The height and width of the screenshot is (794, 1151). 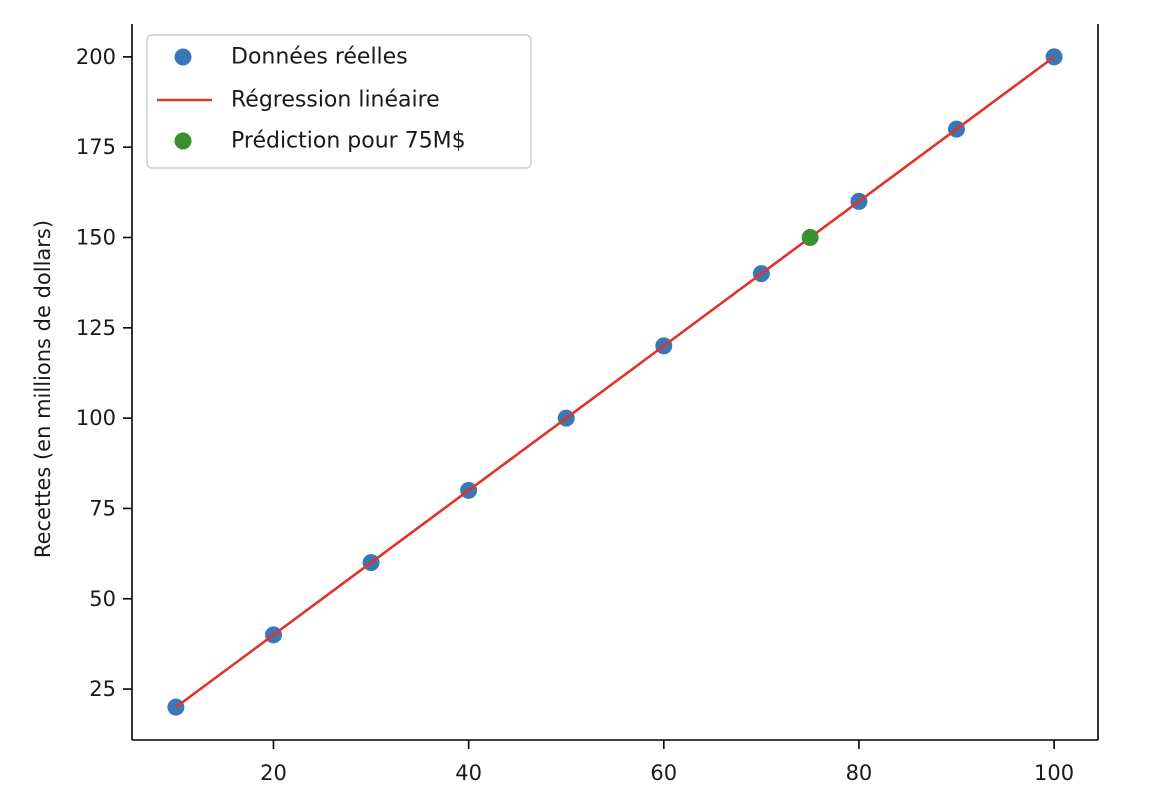 I want to click on legend-frame, so click(x=339, y=101).